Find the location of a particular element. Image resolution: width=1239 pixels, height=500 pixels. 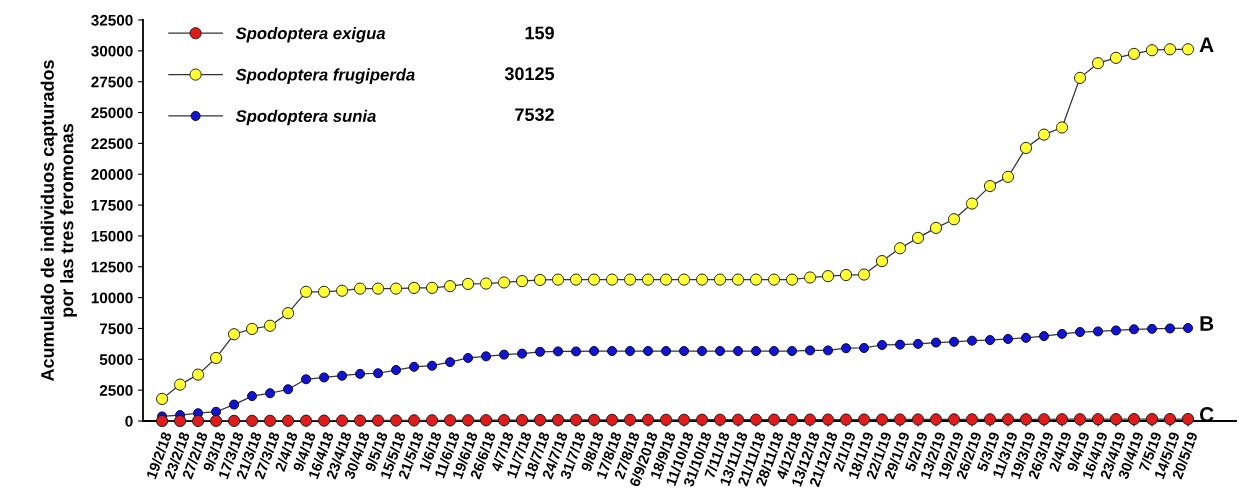

y-tick-label: 17500 is located at coordinates (112, 205).